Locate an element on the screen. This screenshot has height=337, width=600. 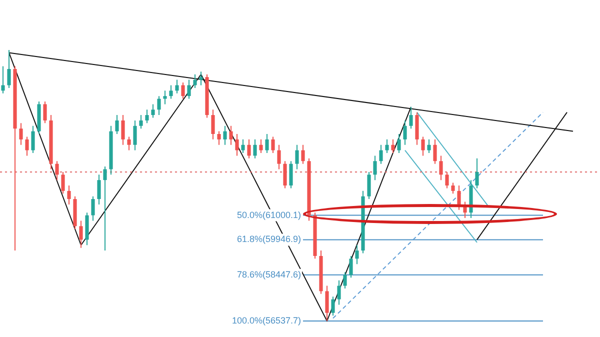
series-label: 50.0%(61000.1) is located at coordinates (268, 215).